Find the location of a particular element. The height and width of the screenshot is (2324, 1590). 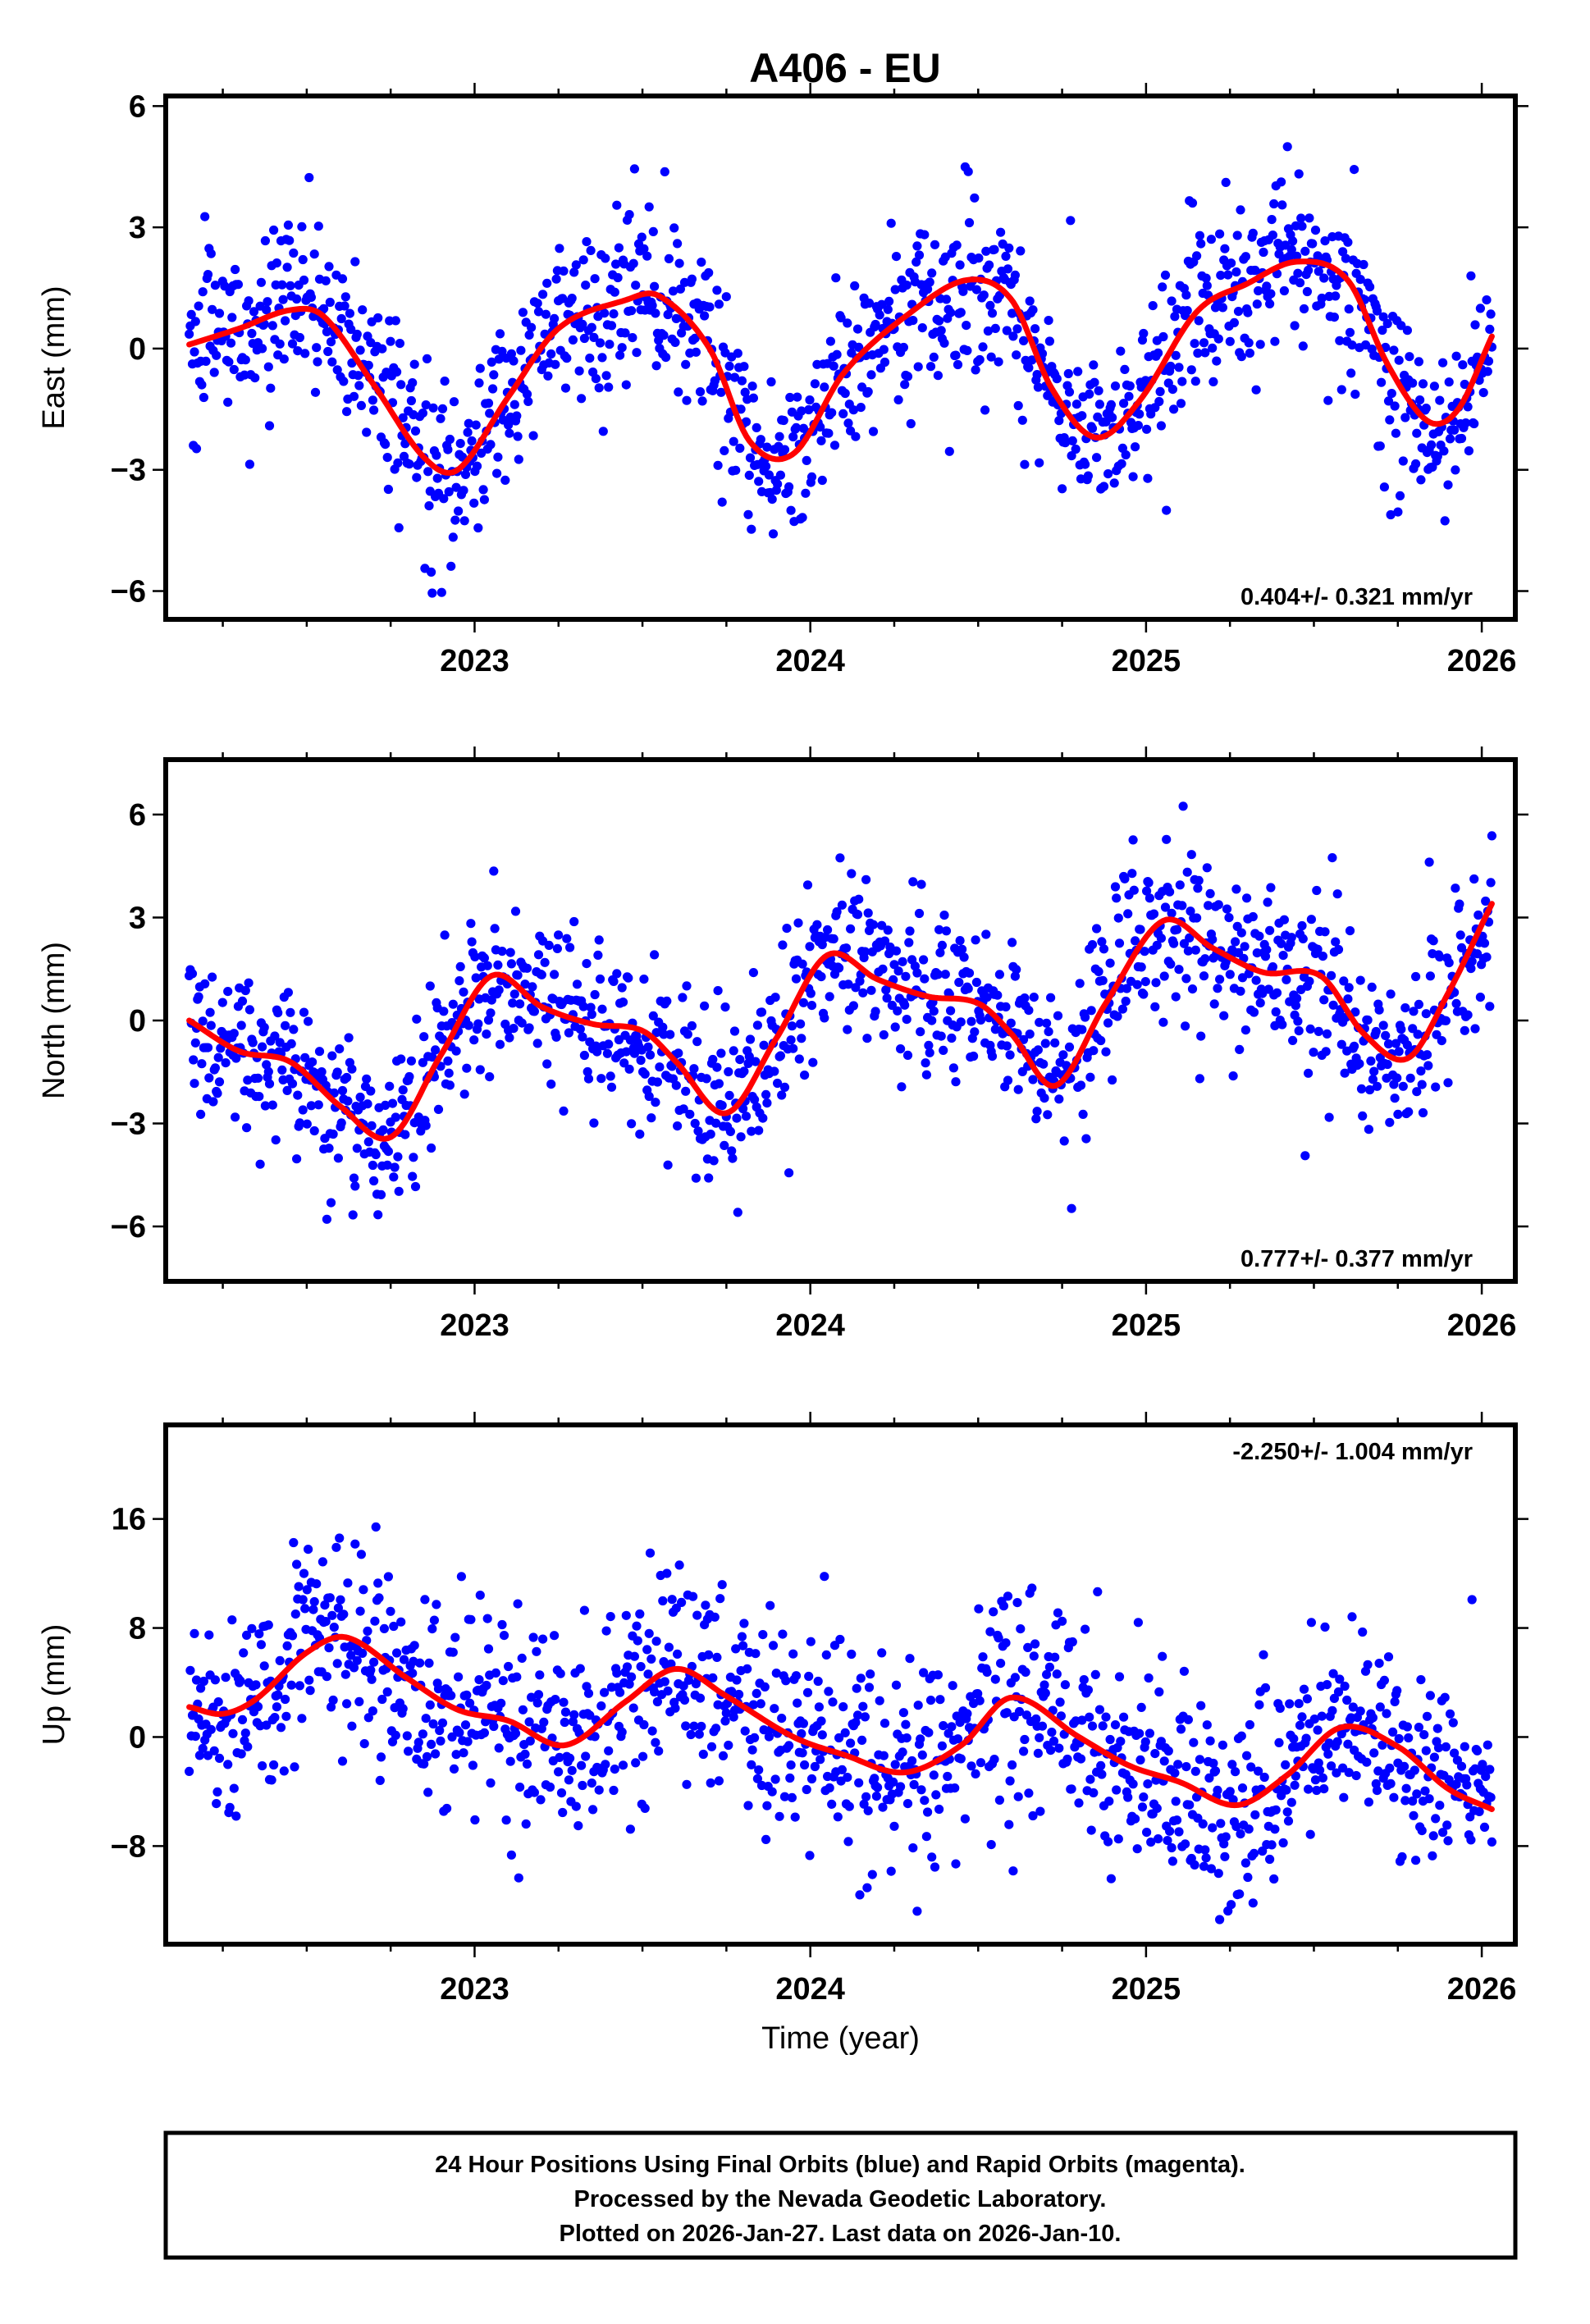

y-axis-title: East (mm) is located at coordinates (54, 357).